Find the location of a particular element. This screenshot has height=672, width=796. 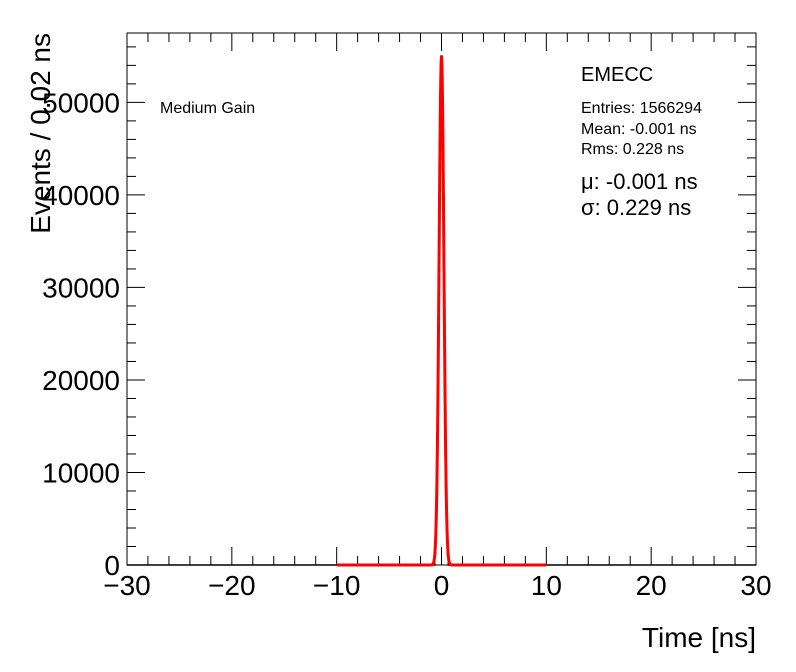

stats-rms: Rms: 0.228 ns is located at coordinates (632, 149).